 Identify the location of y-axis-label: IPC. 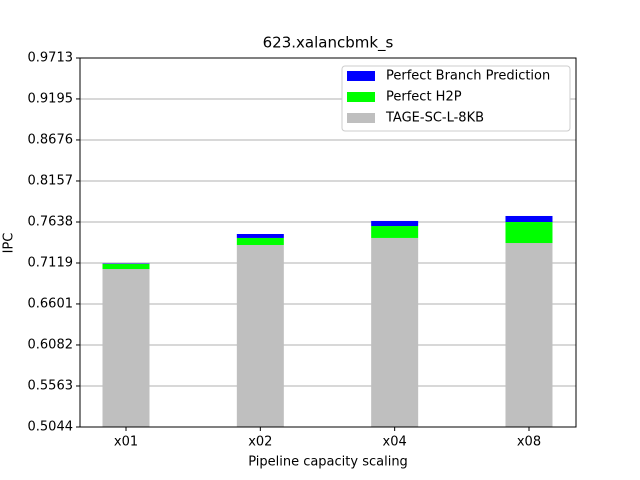
(9, 243).